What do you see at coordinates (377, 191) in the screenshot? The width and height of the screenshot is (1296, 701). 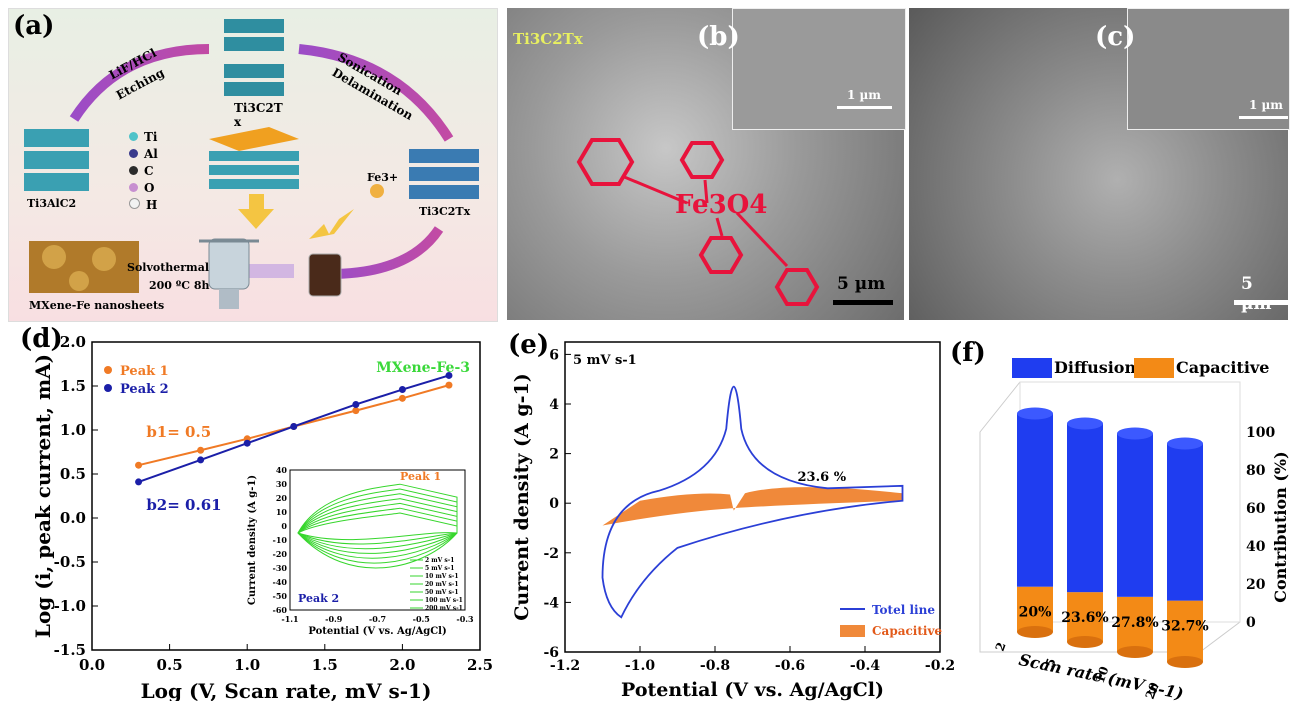 I see `fe-ion` at bounding box center [377, 191].